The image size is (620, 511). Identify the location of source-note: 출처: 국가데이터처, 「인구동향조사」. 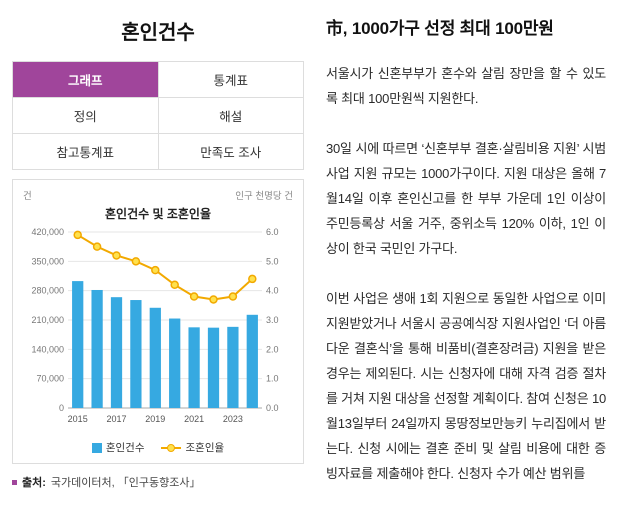
(158, 482).